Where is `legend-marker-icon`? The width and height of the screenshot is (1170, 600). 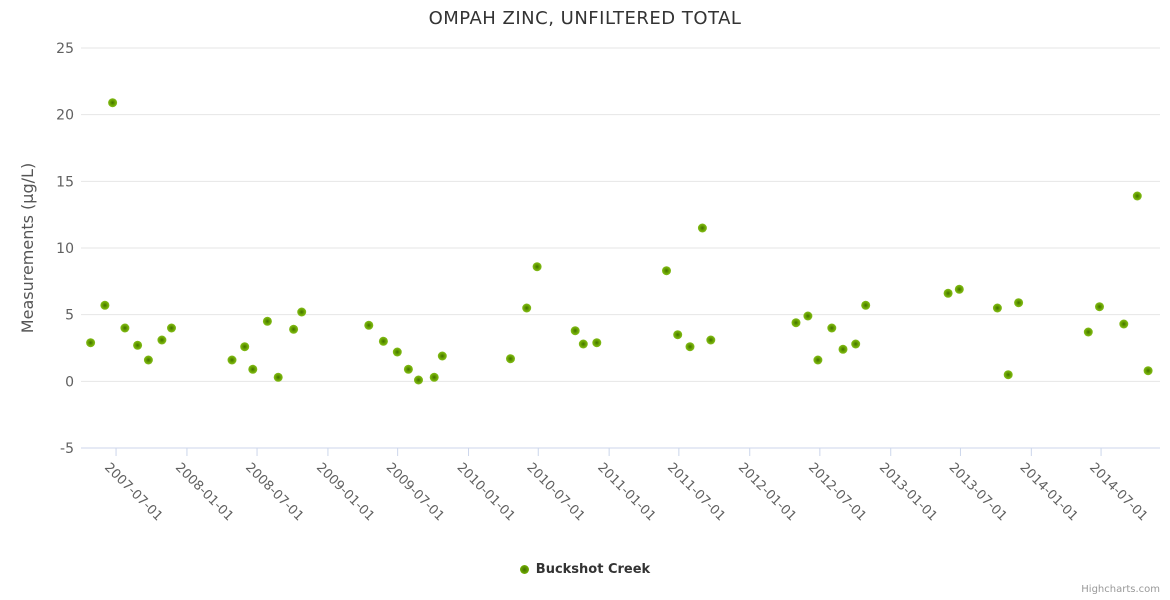
legend-marker-icon is located at coordinates (524, 569).